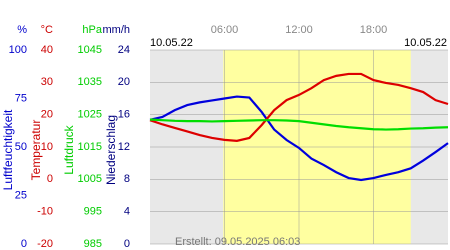 The image size is (450, 250). What do you see at coordinates (127, 212) in the screenshot?
I see `y-tick-label: 4` at bounding box center [127, 212].